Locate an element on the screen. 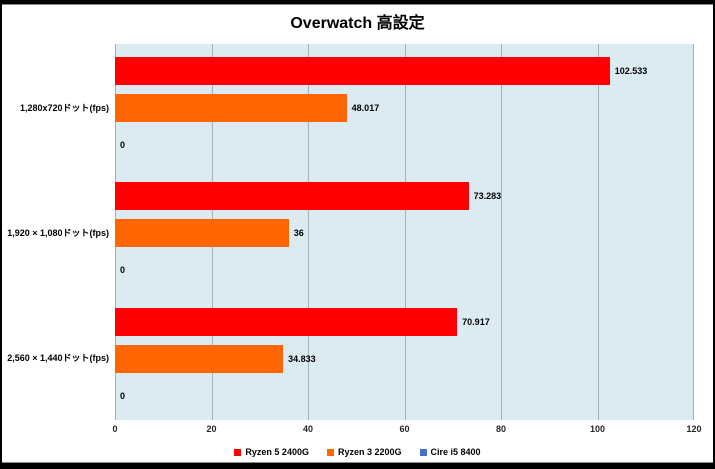  x-tick-label: 0 is located at coordinates (115, 429).